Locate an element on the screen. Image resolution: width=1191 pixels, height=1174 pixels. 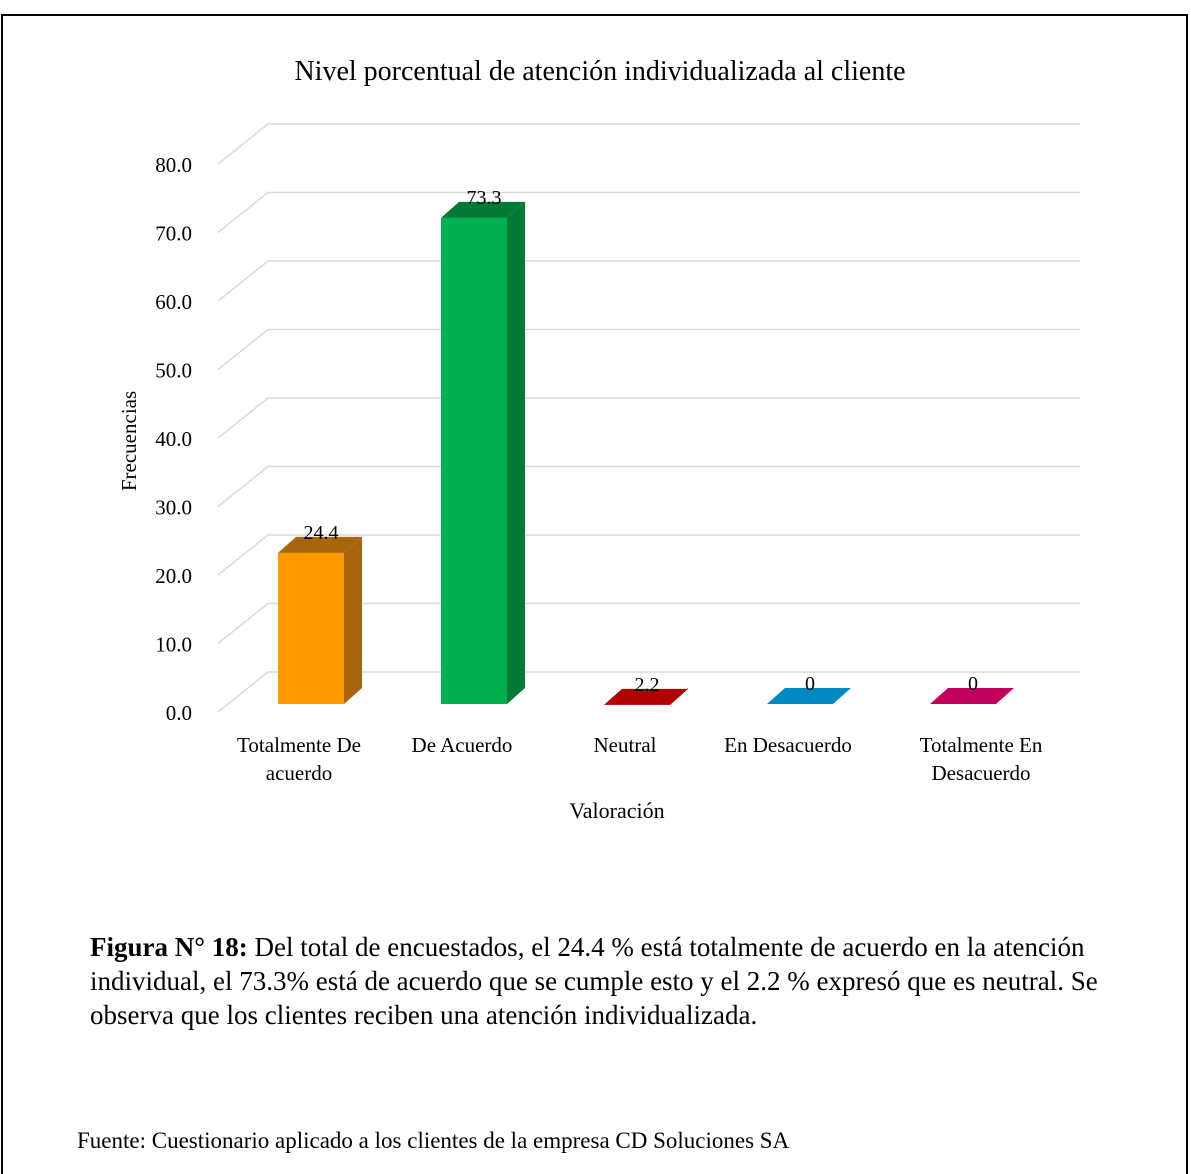
x-axis-title: Valoración is located at coordinates (616, 810).